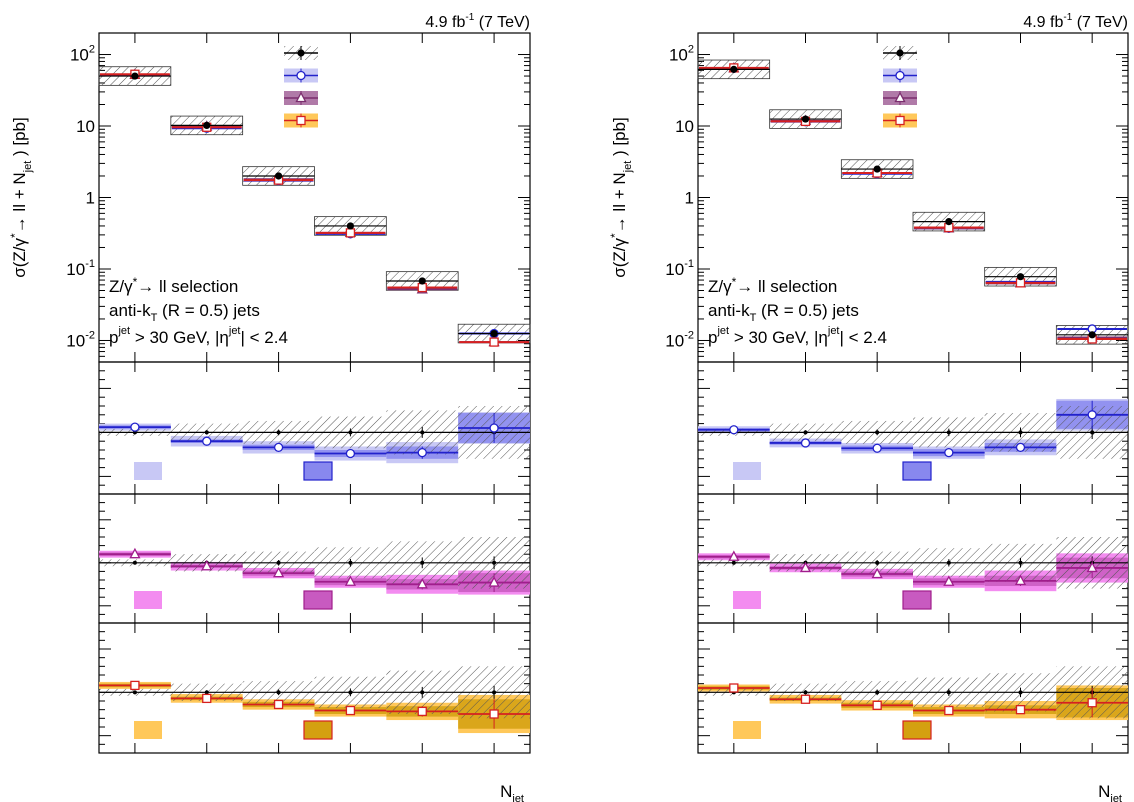  I want to click on annot-part: anti-k, so click(130, 310).